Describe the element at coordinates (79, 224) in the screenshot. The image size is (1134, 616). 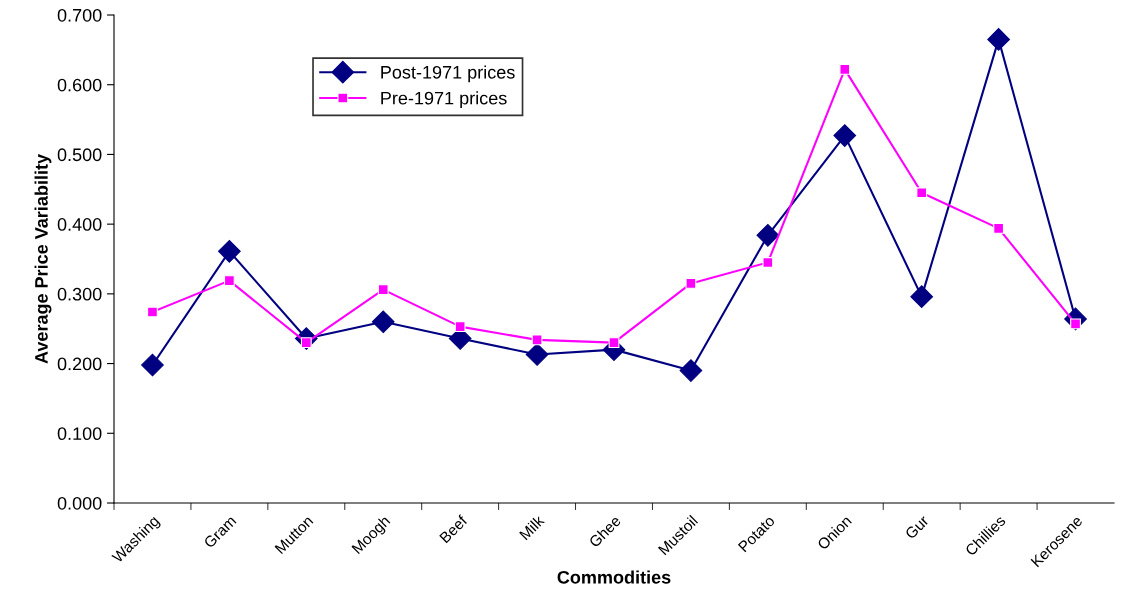
I see `y-tick-label: 0.400` at that location.